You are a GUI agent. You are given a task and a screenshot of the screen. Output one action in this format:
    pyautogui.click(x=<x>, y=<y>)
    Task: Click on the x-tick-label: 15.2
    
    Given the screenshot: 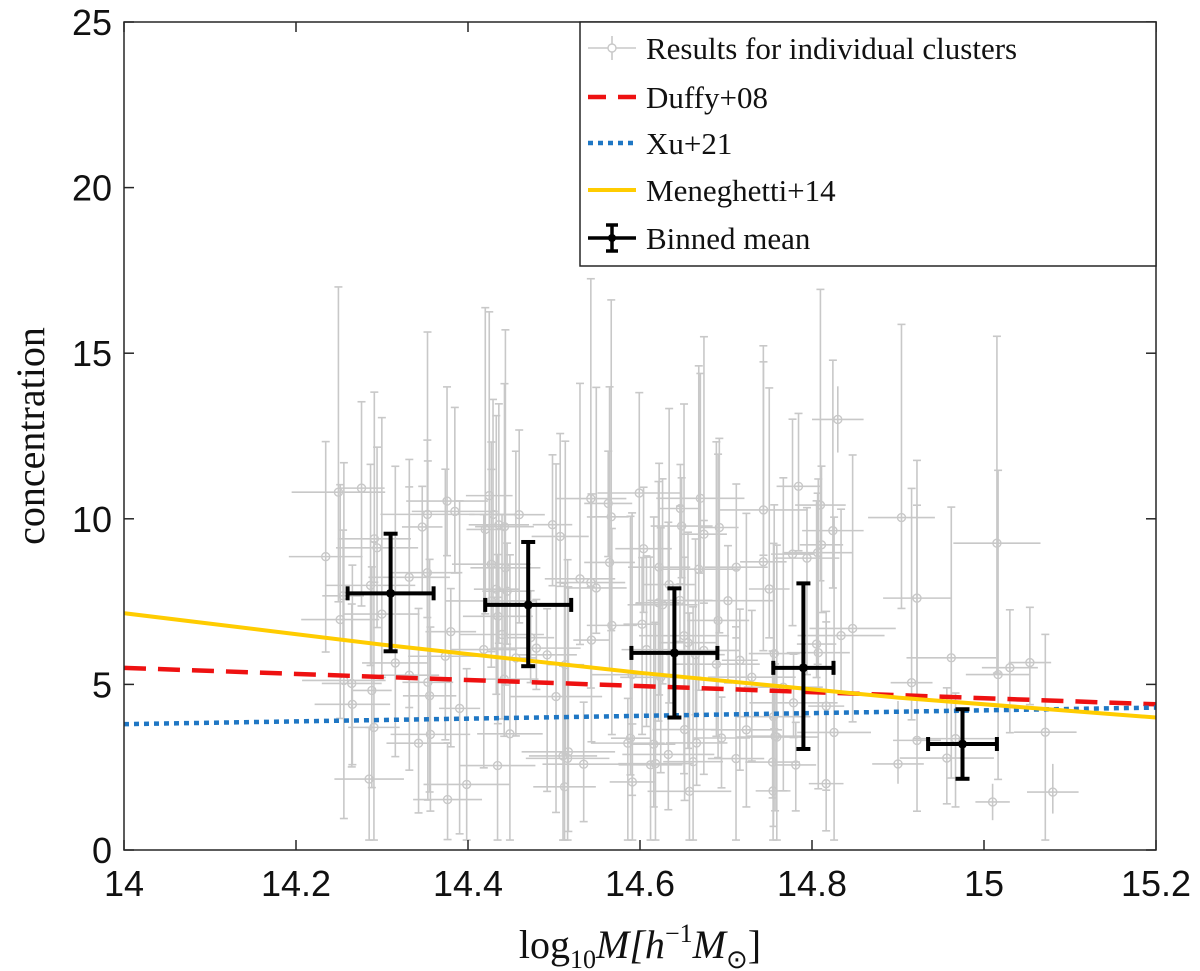 What is the action you would take?
    pyautogui.click(x=1156, y=883)
    